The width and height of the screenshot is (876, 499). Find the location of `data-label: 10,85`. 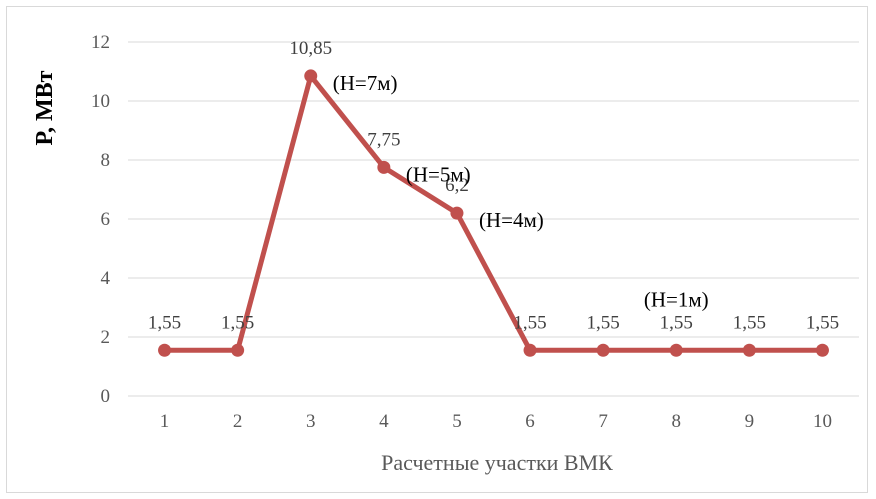

data-label: 10,85 is located at coordinates (310, 48).